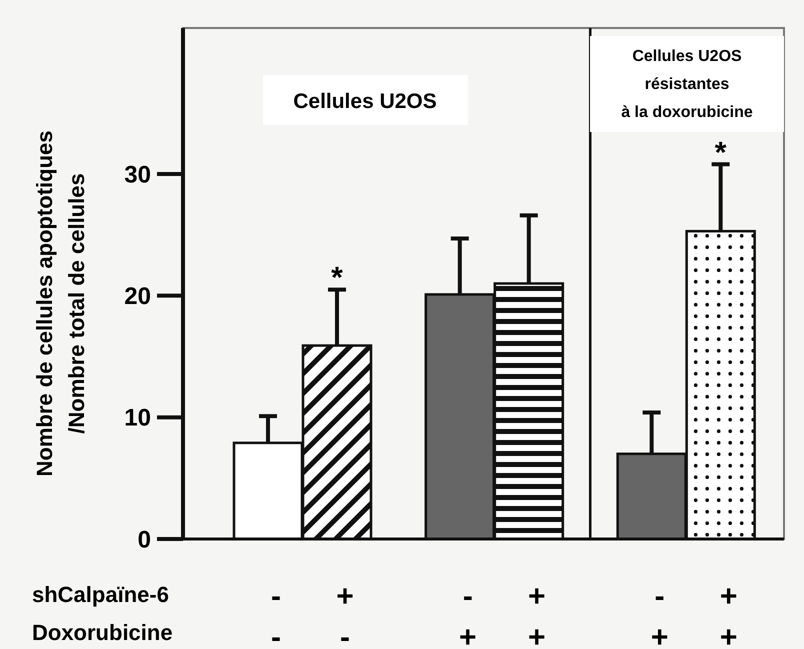 The width and height of the screenshot is (804, 649). What do you see at coordinates (687, 84) in the screenshot?
I see `annotation: Cellules U2OS résistantes à la doxorubicine` at bounding box center [687, 84].